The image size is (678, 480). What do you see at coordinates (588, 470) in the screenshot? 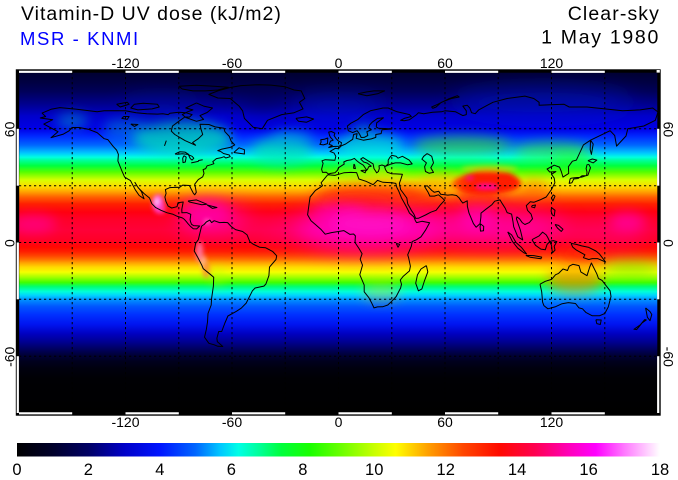
I see `svg-text: 16` at bounding box center [588, 470].